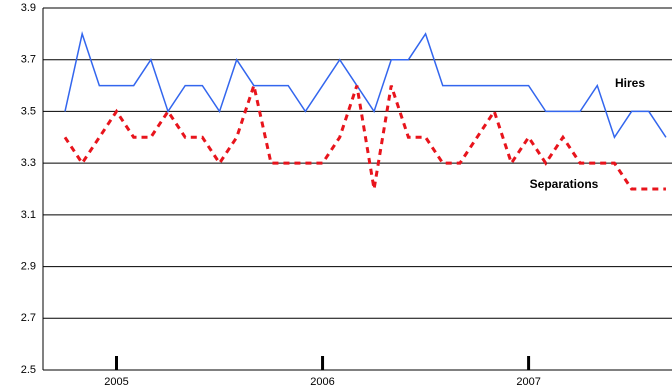 The image size is (672, 389). What do you see at coordinates (28, 266) in the screenshot?
I see `y-tick-label: 2.9` at bounding box center [28, 266].